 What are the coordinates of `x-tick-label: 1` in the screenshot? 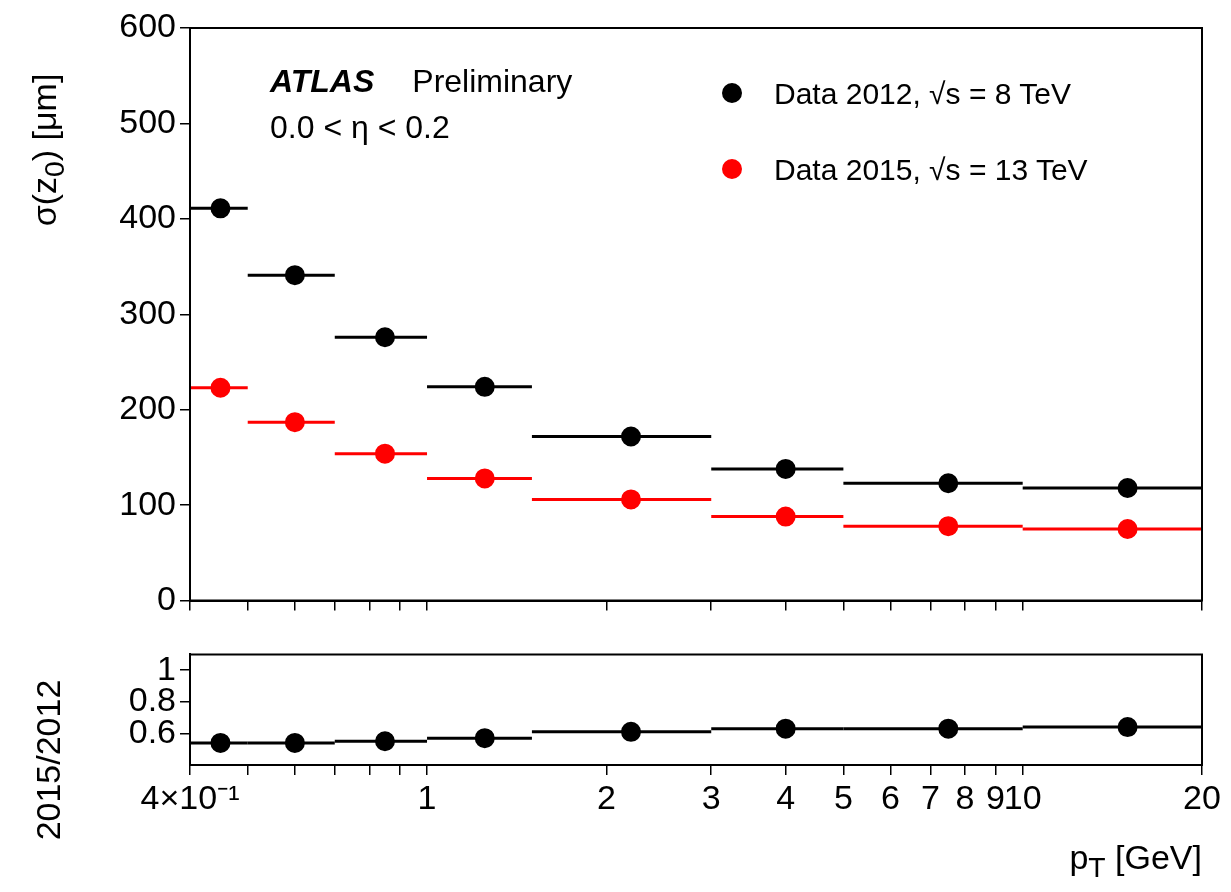 It's located at (427, 796).